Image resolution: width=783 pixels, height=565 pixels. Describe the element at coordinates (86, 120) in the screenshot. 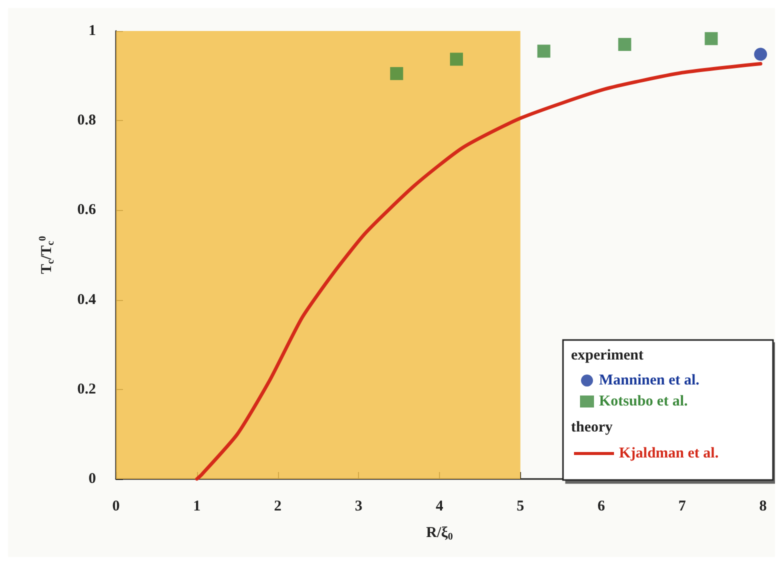

I see `y-tick-label: 0.8` at that location.